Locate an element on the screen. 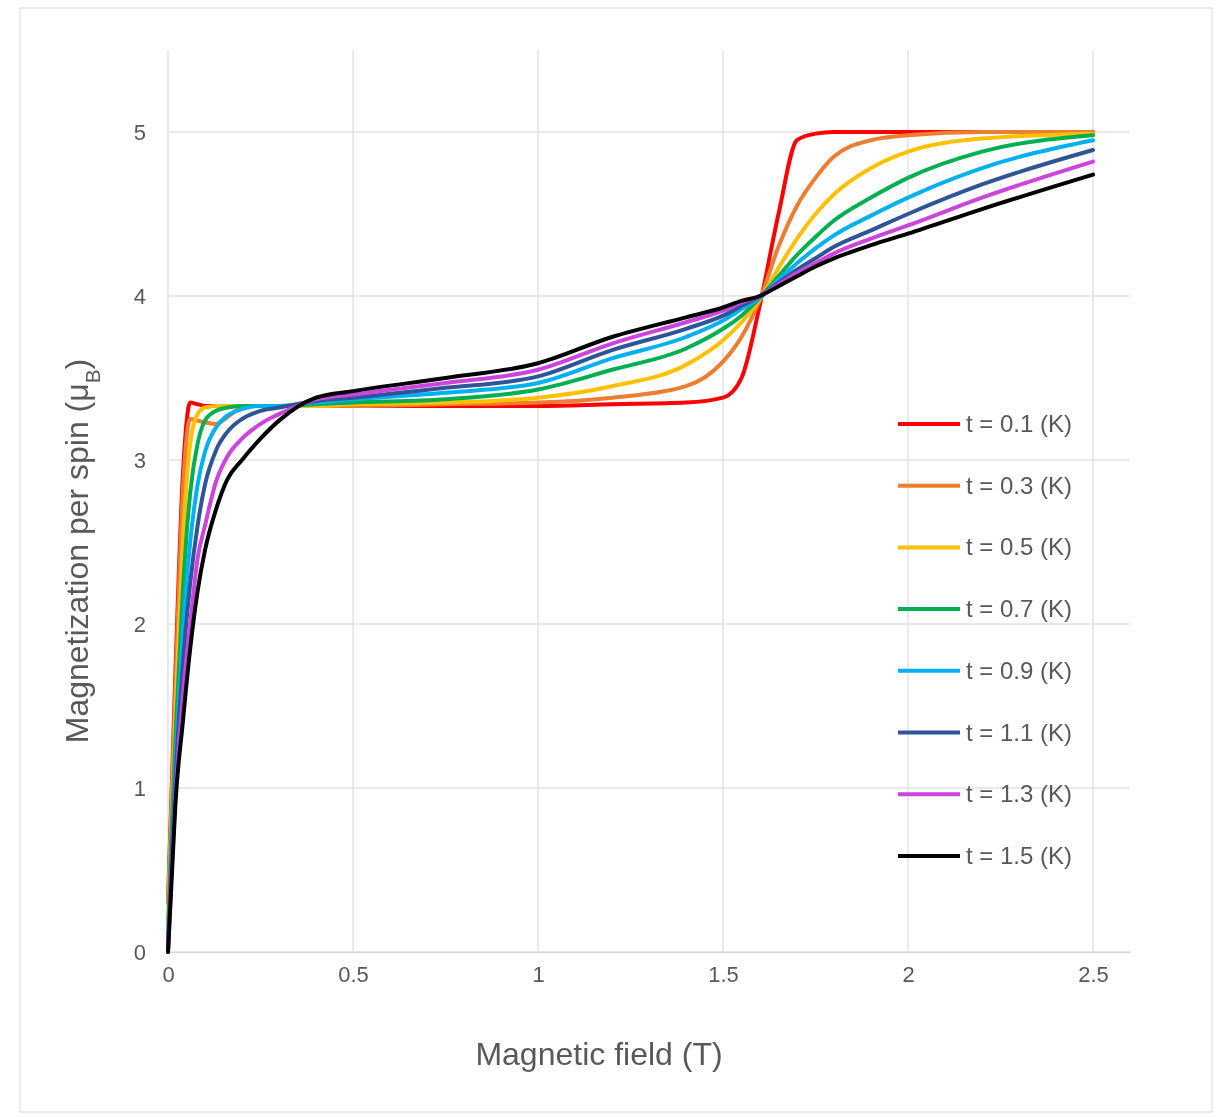 Image resolution: width=1222 pixels, height=1117 pixels. x-tick-label: 0.5 is located at coordinates (353, 974).